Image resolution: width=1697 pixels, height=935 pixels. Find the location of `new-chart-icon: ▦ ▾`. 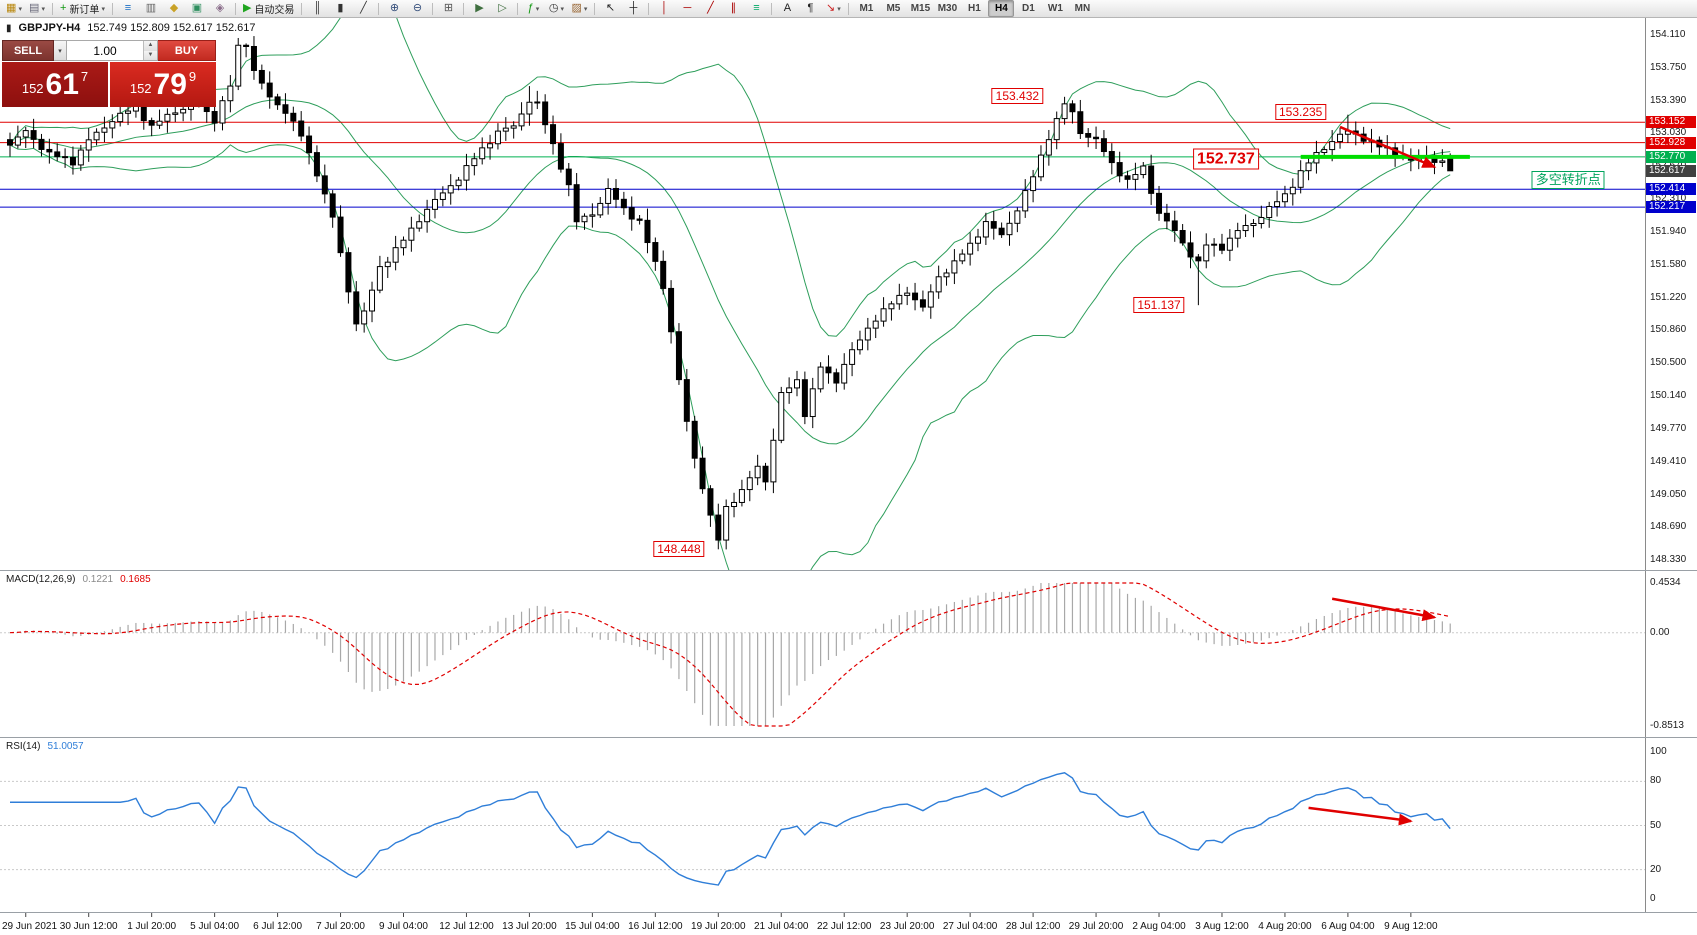

new-chart-icon: ▦ ▾ is located at coordinates (14, 8).